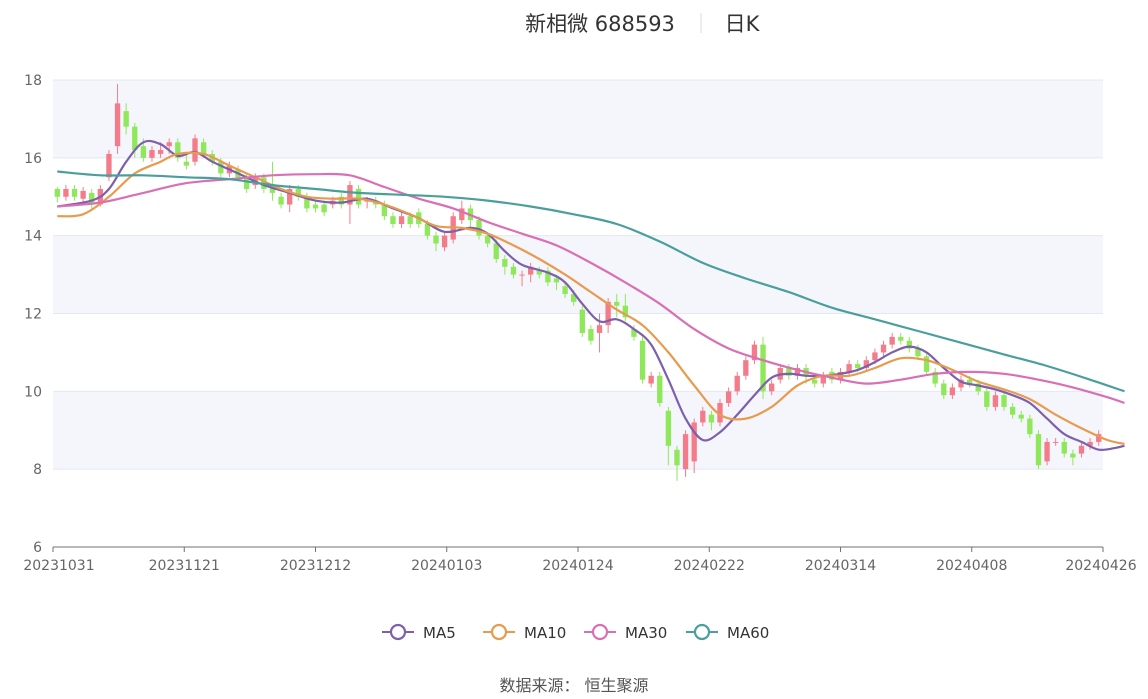 The image size is (1148, 699). I want to click on x-tick-label: 20240408, so click(971, 566).